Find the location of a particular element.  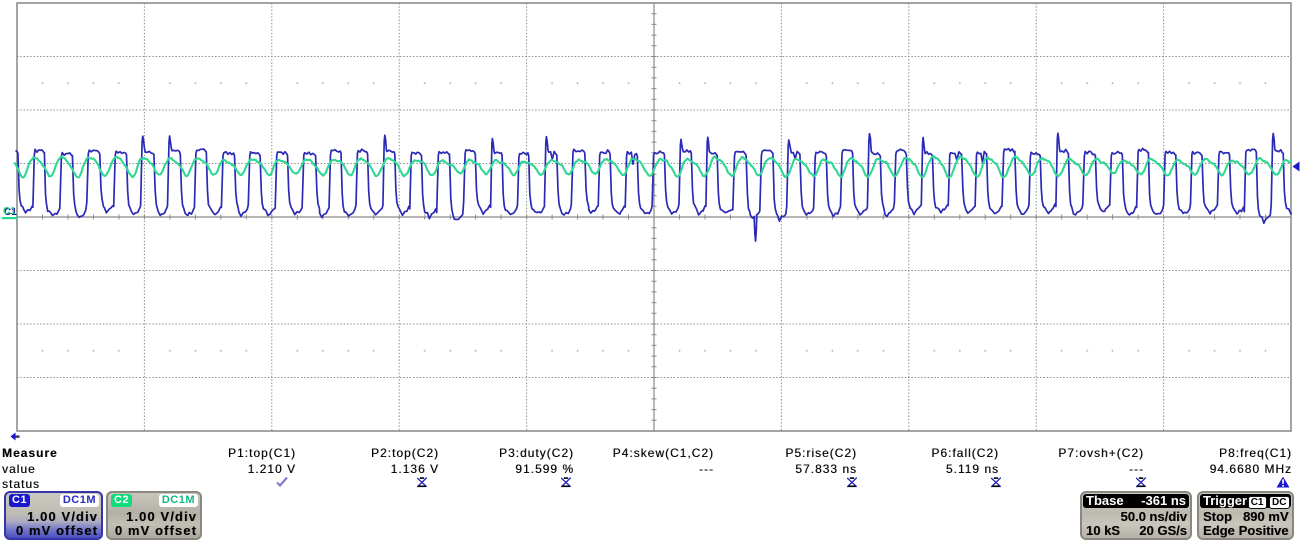

svg-text: C1 is located at coordinates (9, 211).